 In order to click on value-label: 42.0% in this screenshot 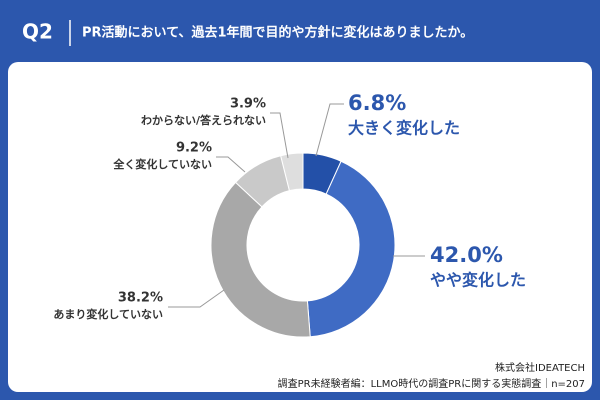, I will do `click(466, 255)`.